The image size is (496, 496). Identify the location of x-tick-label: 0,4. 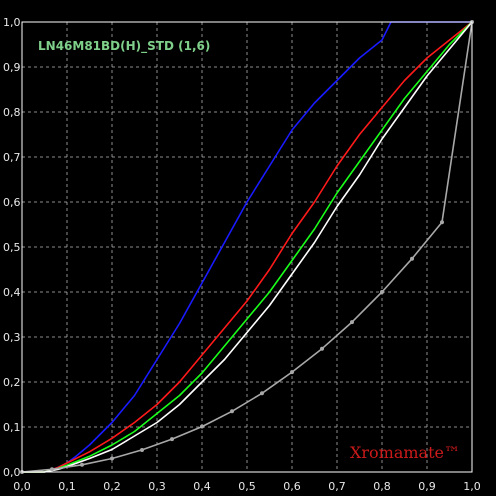
(202, 486).